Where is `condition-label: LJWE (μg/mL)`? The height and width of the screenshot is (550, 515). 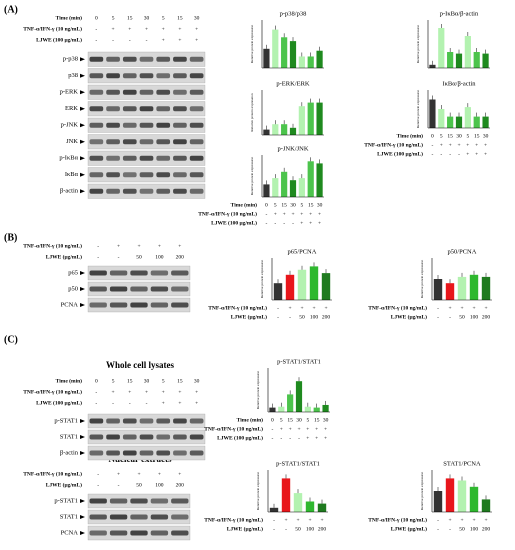
condition-label: LJWE (μg/mL) is located at coordinates (409, 528).